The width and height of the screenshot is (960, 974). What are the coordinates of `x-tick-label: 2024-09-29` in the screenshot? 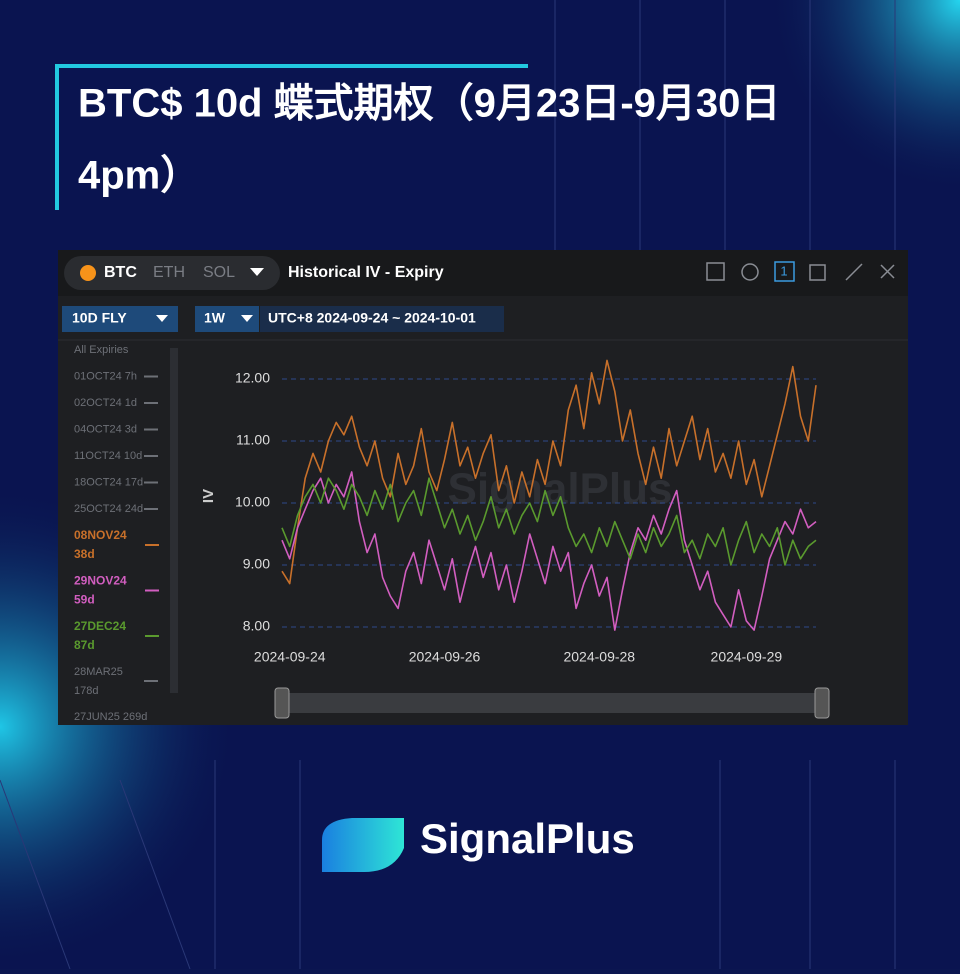 It's located at (747, 657).